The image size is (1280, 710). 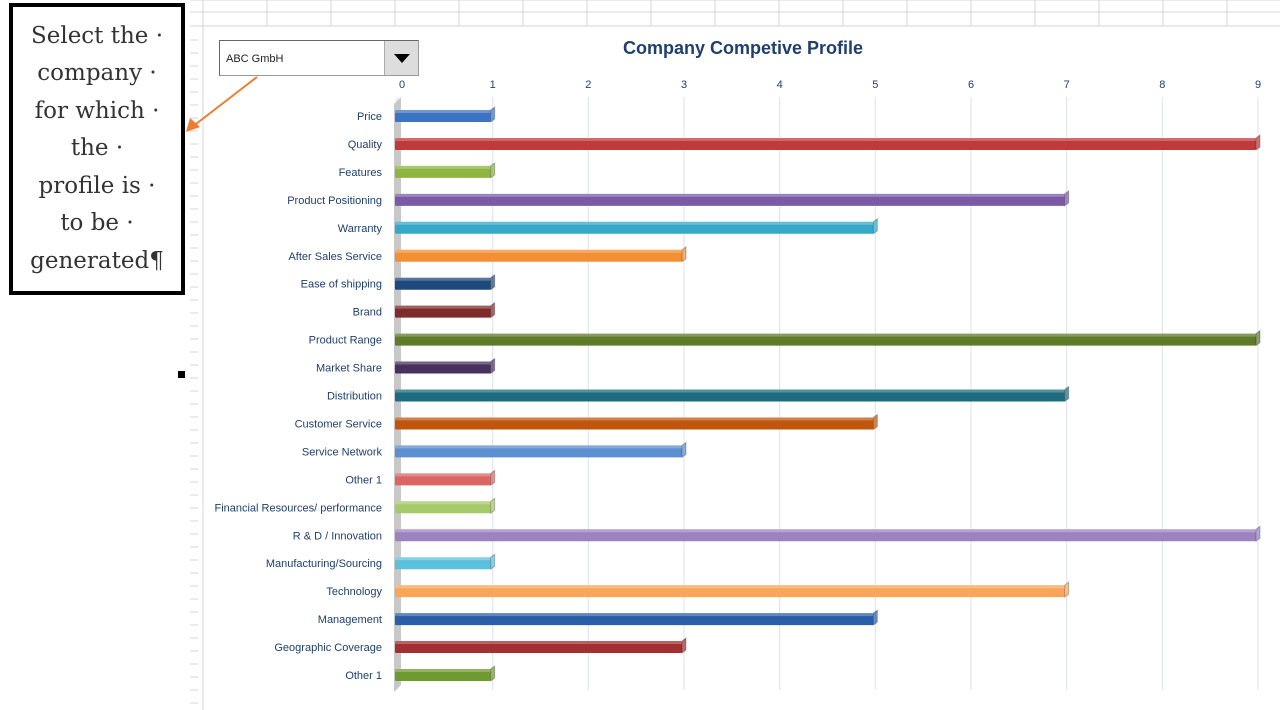 I want to click on category-label: Features, so click(x=361, y=173).